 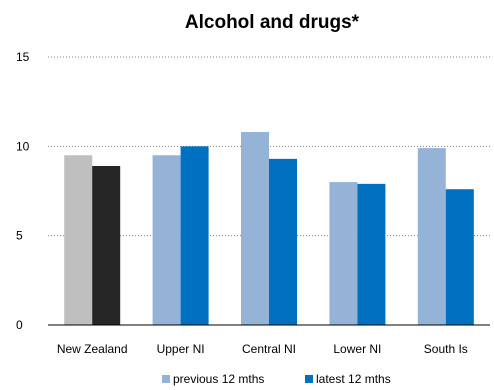 I want to click on legend-label-1: latest 12 mths, so click(x=353, y=379).